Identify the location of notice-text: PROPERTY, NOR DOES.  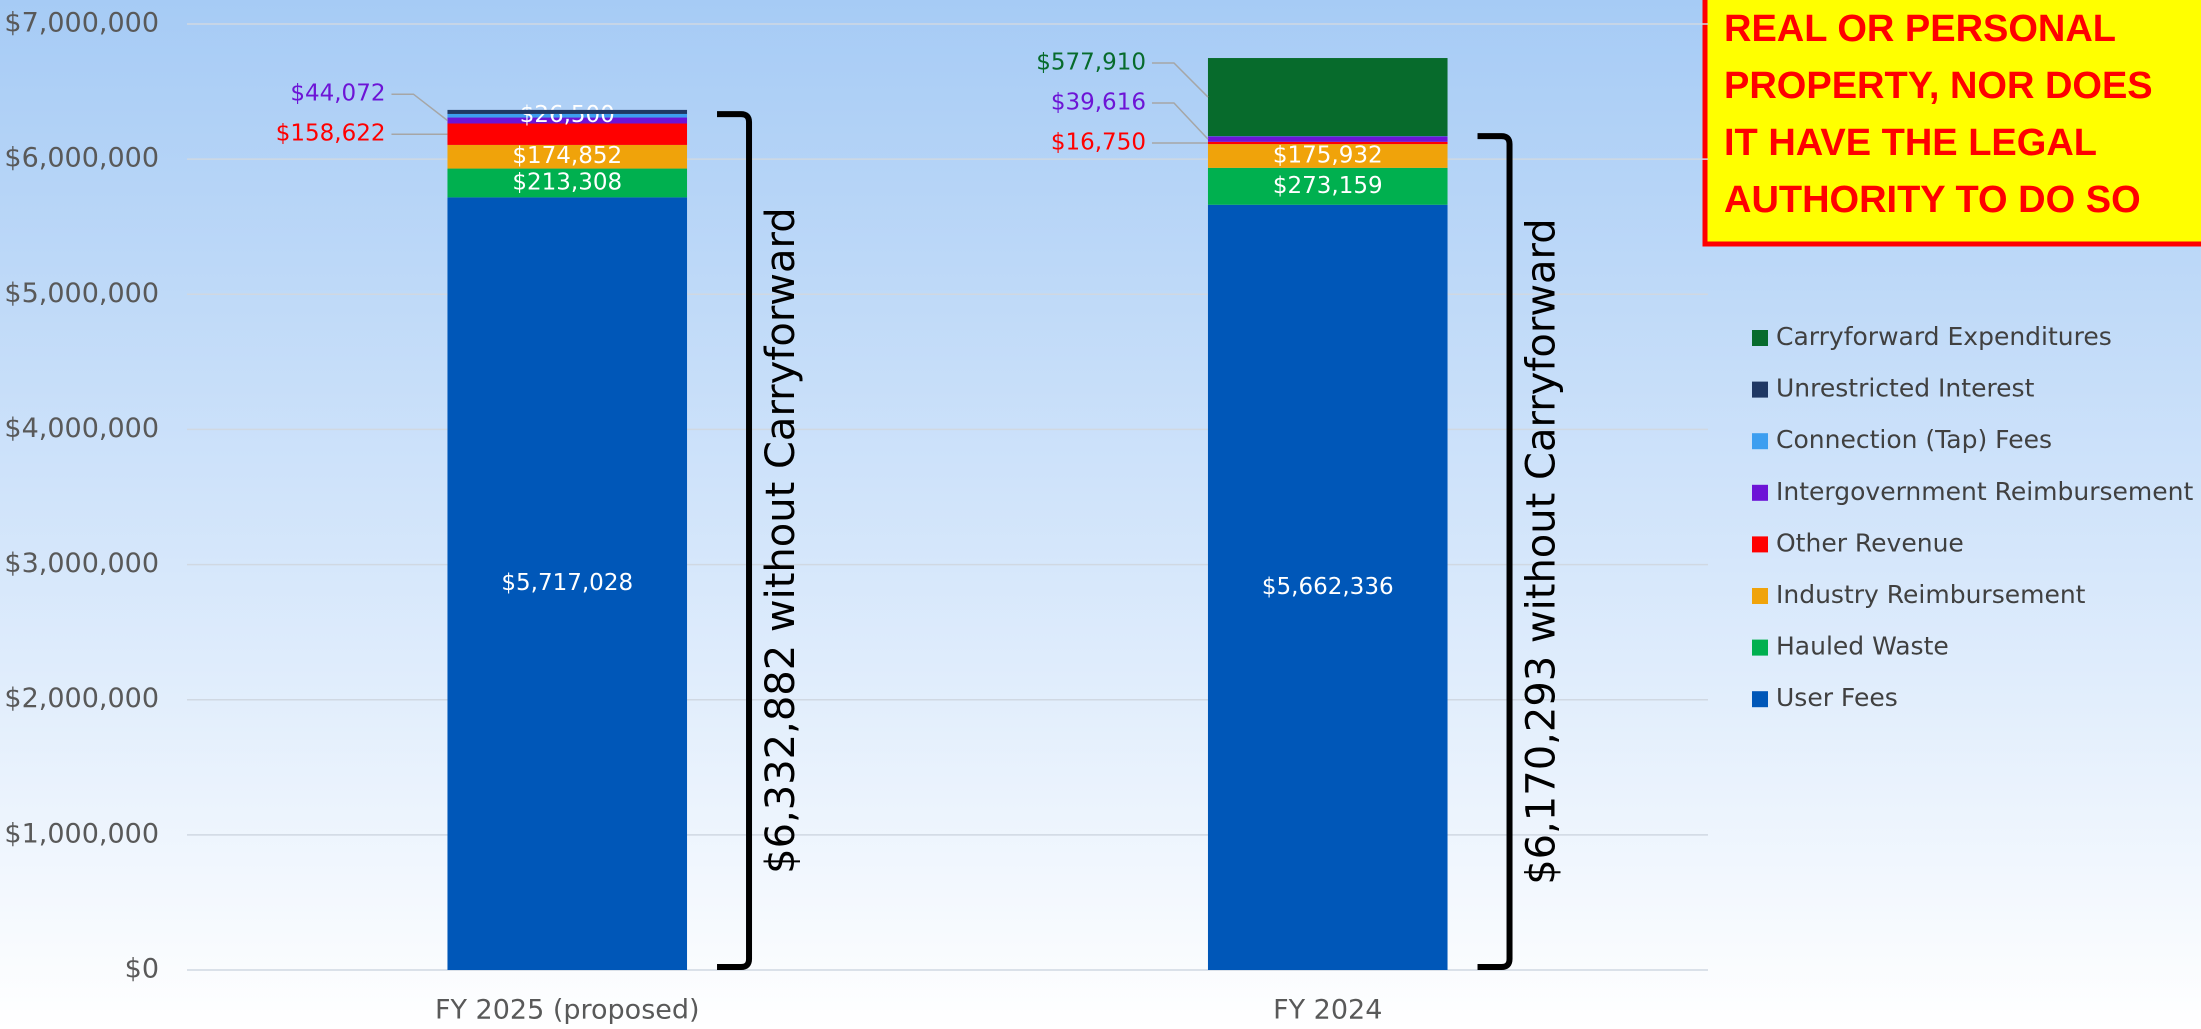
(1938, 86).